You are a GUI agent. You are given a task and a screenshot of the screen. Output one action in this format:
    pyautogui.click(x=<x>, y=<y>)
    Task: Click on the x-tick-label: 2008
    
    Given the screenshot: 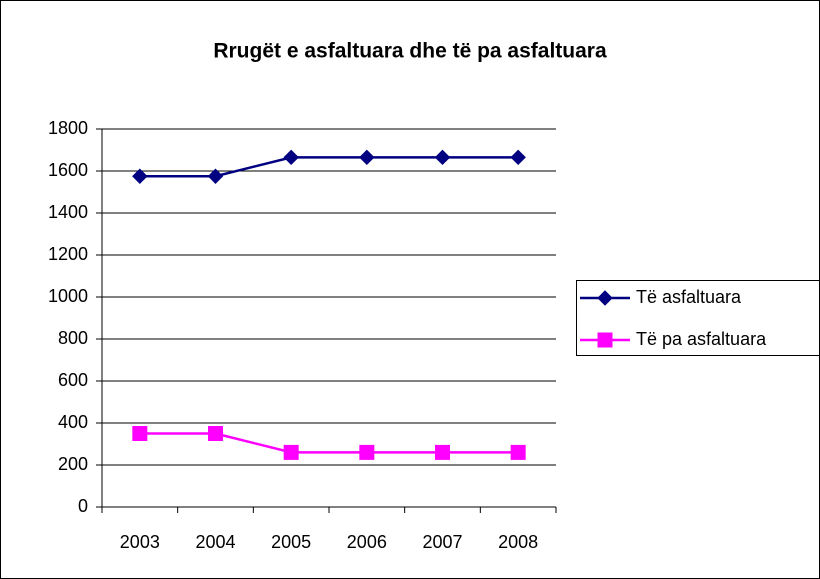 What is the action you would take?
    pyautogui.click(x=518, y=542)
    